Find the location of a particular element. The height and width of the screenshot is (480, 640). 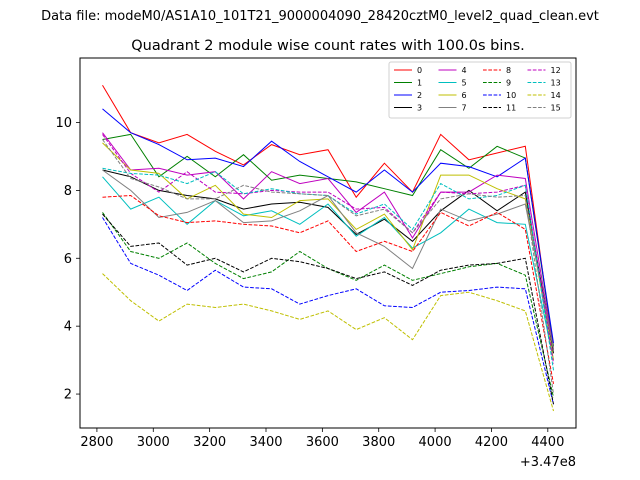

legend-label-4: 4 is located at coordinates (464, 70).